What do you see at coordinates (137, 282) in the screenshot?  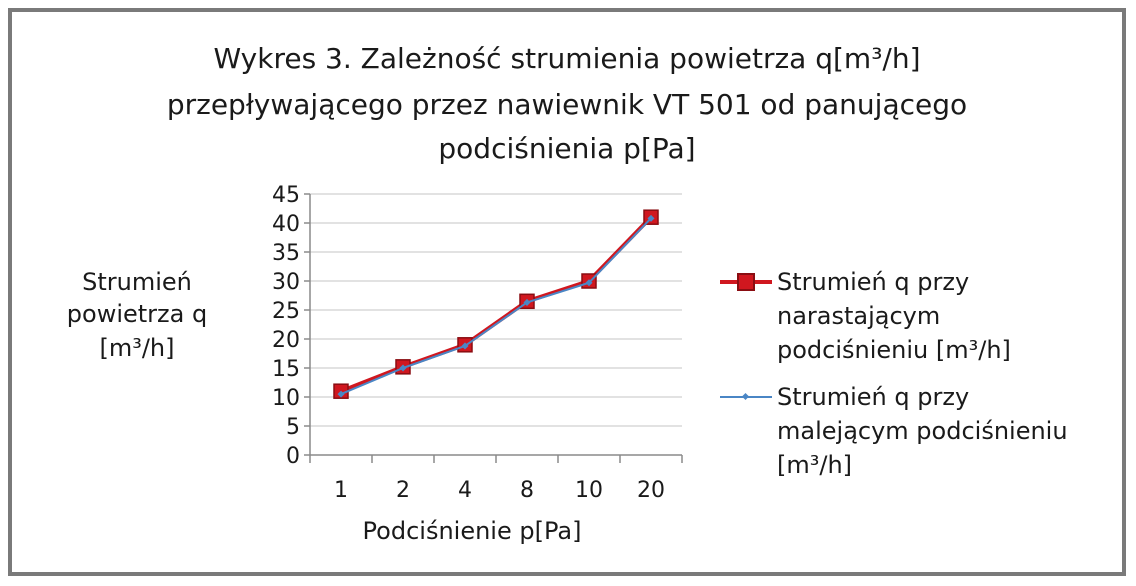 I see `y-axis-title-line-1: Strumień` at bounding box center [137, 282].